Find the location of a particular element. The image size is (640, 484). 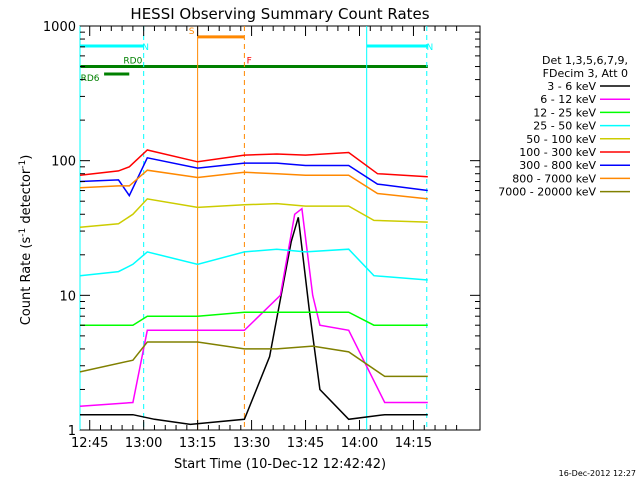

y-tick-label: 1000 is located at coordinates (59, 27).